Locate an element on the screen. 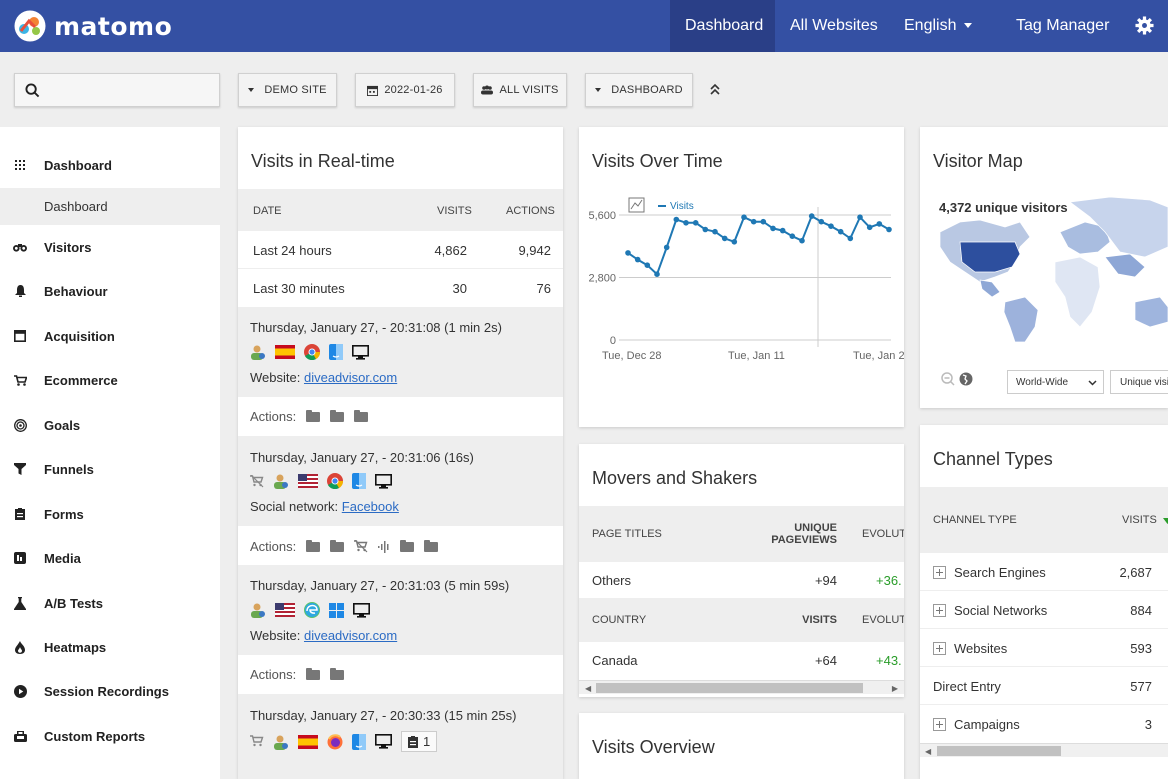 Image resolution: width=1168 pixels, height=779 pixels. referrer-link: Facebook is located at coordinates (370, 506).